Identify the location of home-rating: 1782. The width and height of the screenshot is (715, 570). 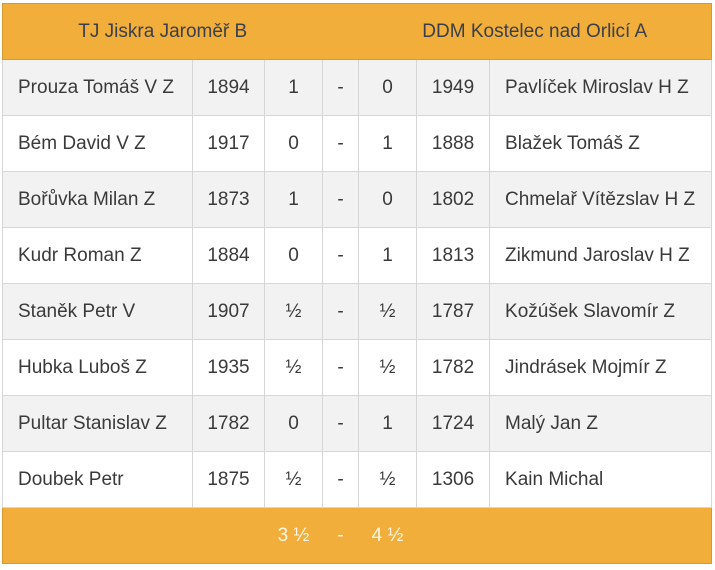
(228, 423).